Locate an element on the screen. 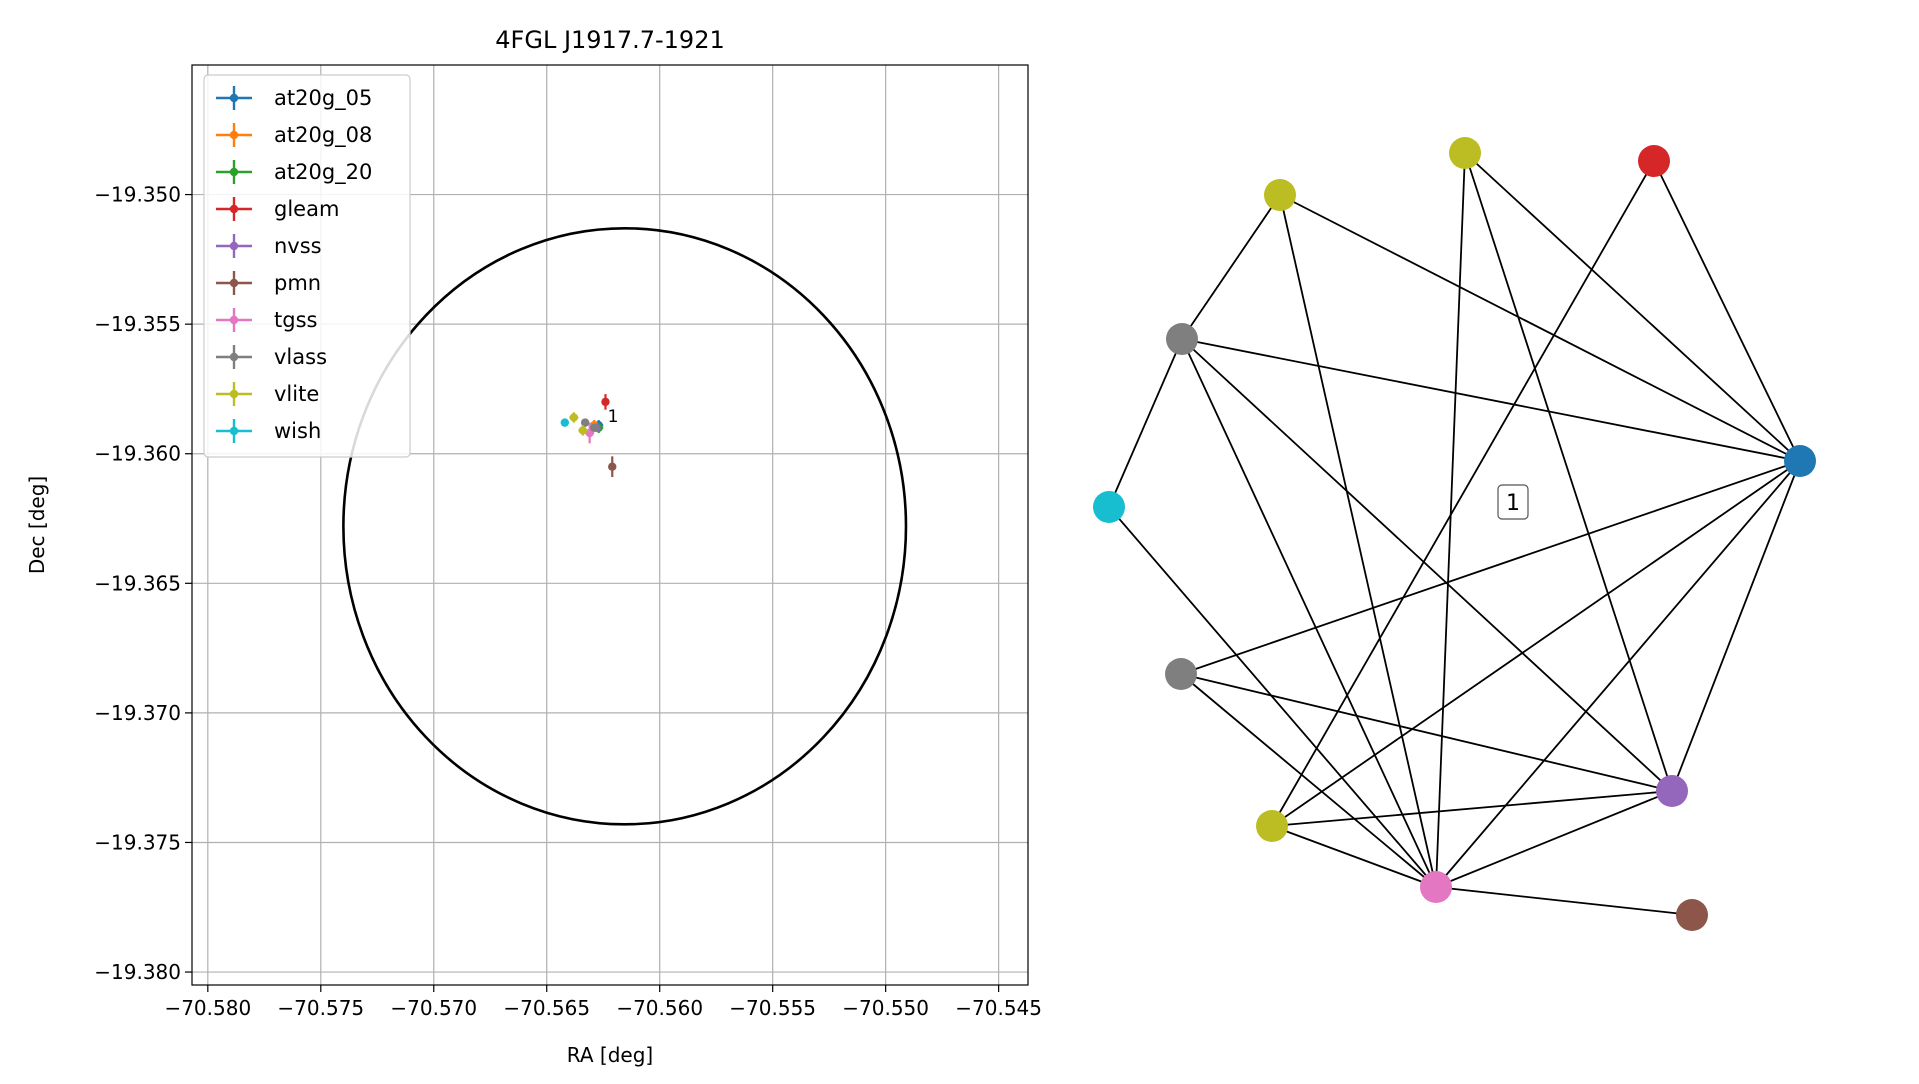 This screenshot has width=1919, height=1084. y-tick-label: −19.365 is located at coordinates (137, 583).